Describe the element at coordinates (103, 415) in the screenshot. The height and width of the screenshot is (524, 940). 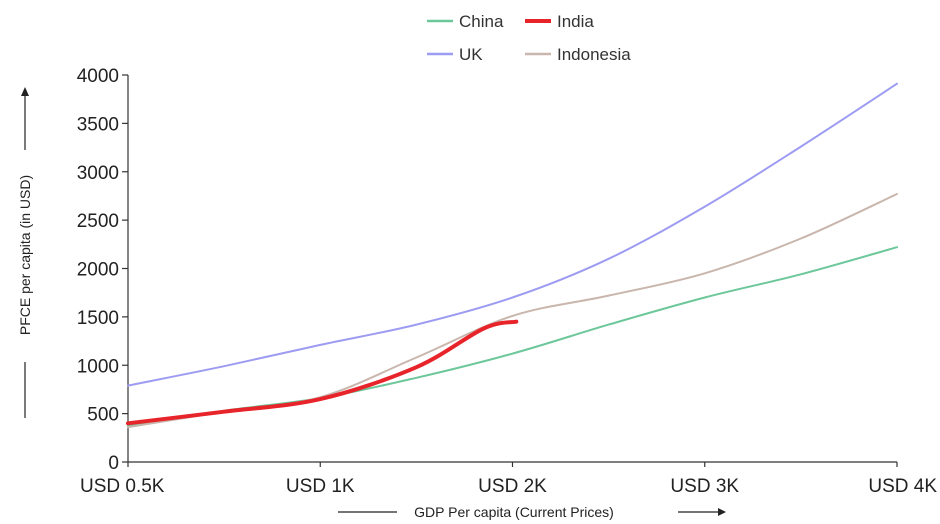
I see `y-tick-label: 500` at that location.